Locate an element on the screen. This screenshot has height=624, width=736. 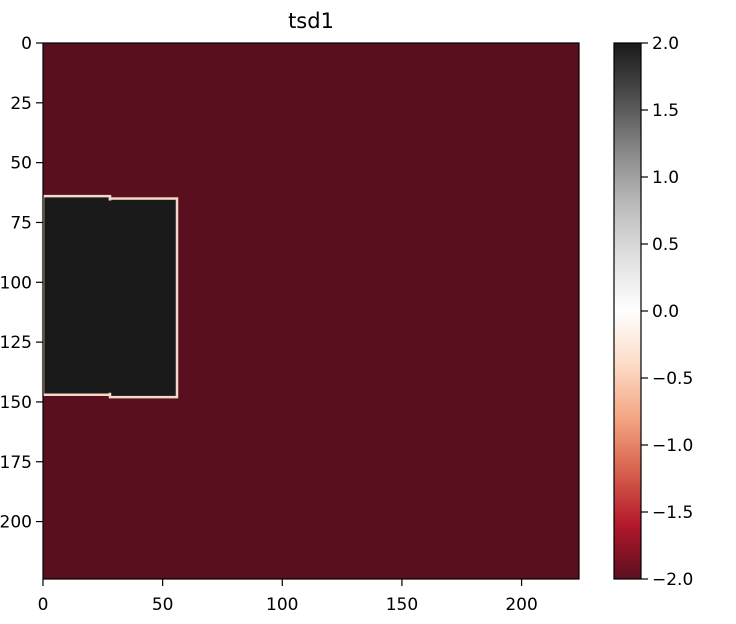
colorbar: 2.0 1.5 1.0 0.5 0.0 −0.5 −1.0 −1.5 −2.0 is located at coordinates (653, 312).